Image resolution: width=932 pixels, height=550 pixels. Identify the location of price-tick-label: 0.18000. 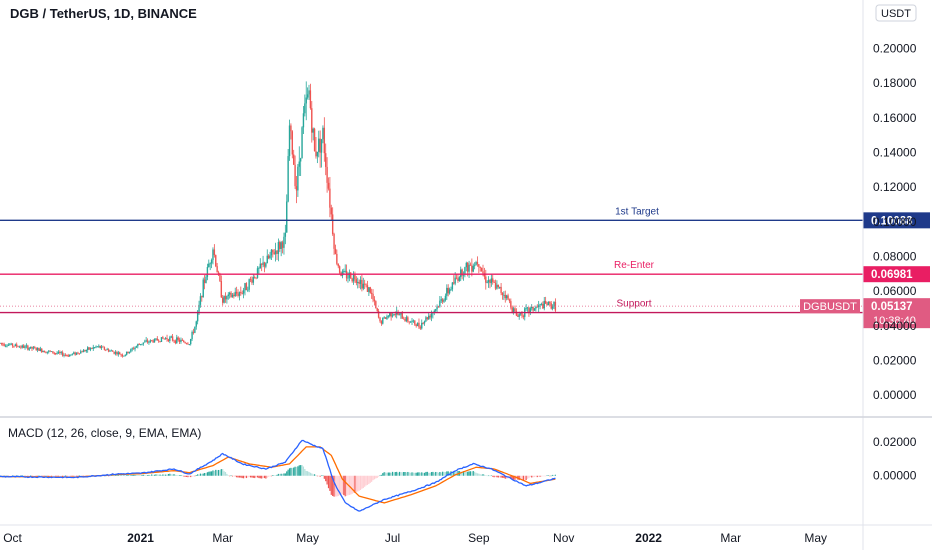
(895, 83).